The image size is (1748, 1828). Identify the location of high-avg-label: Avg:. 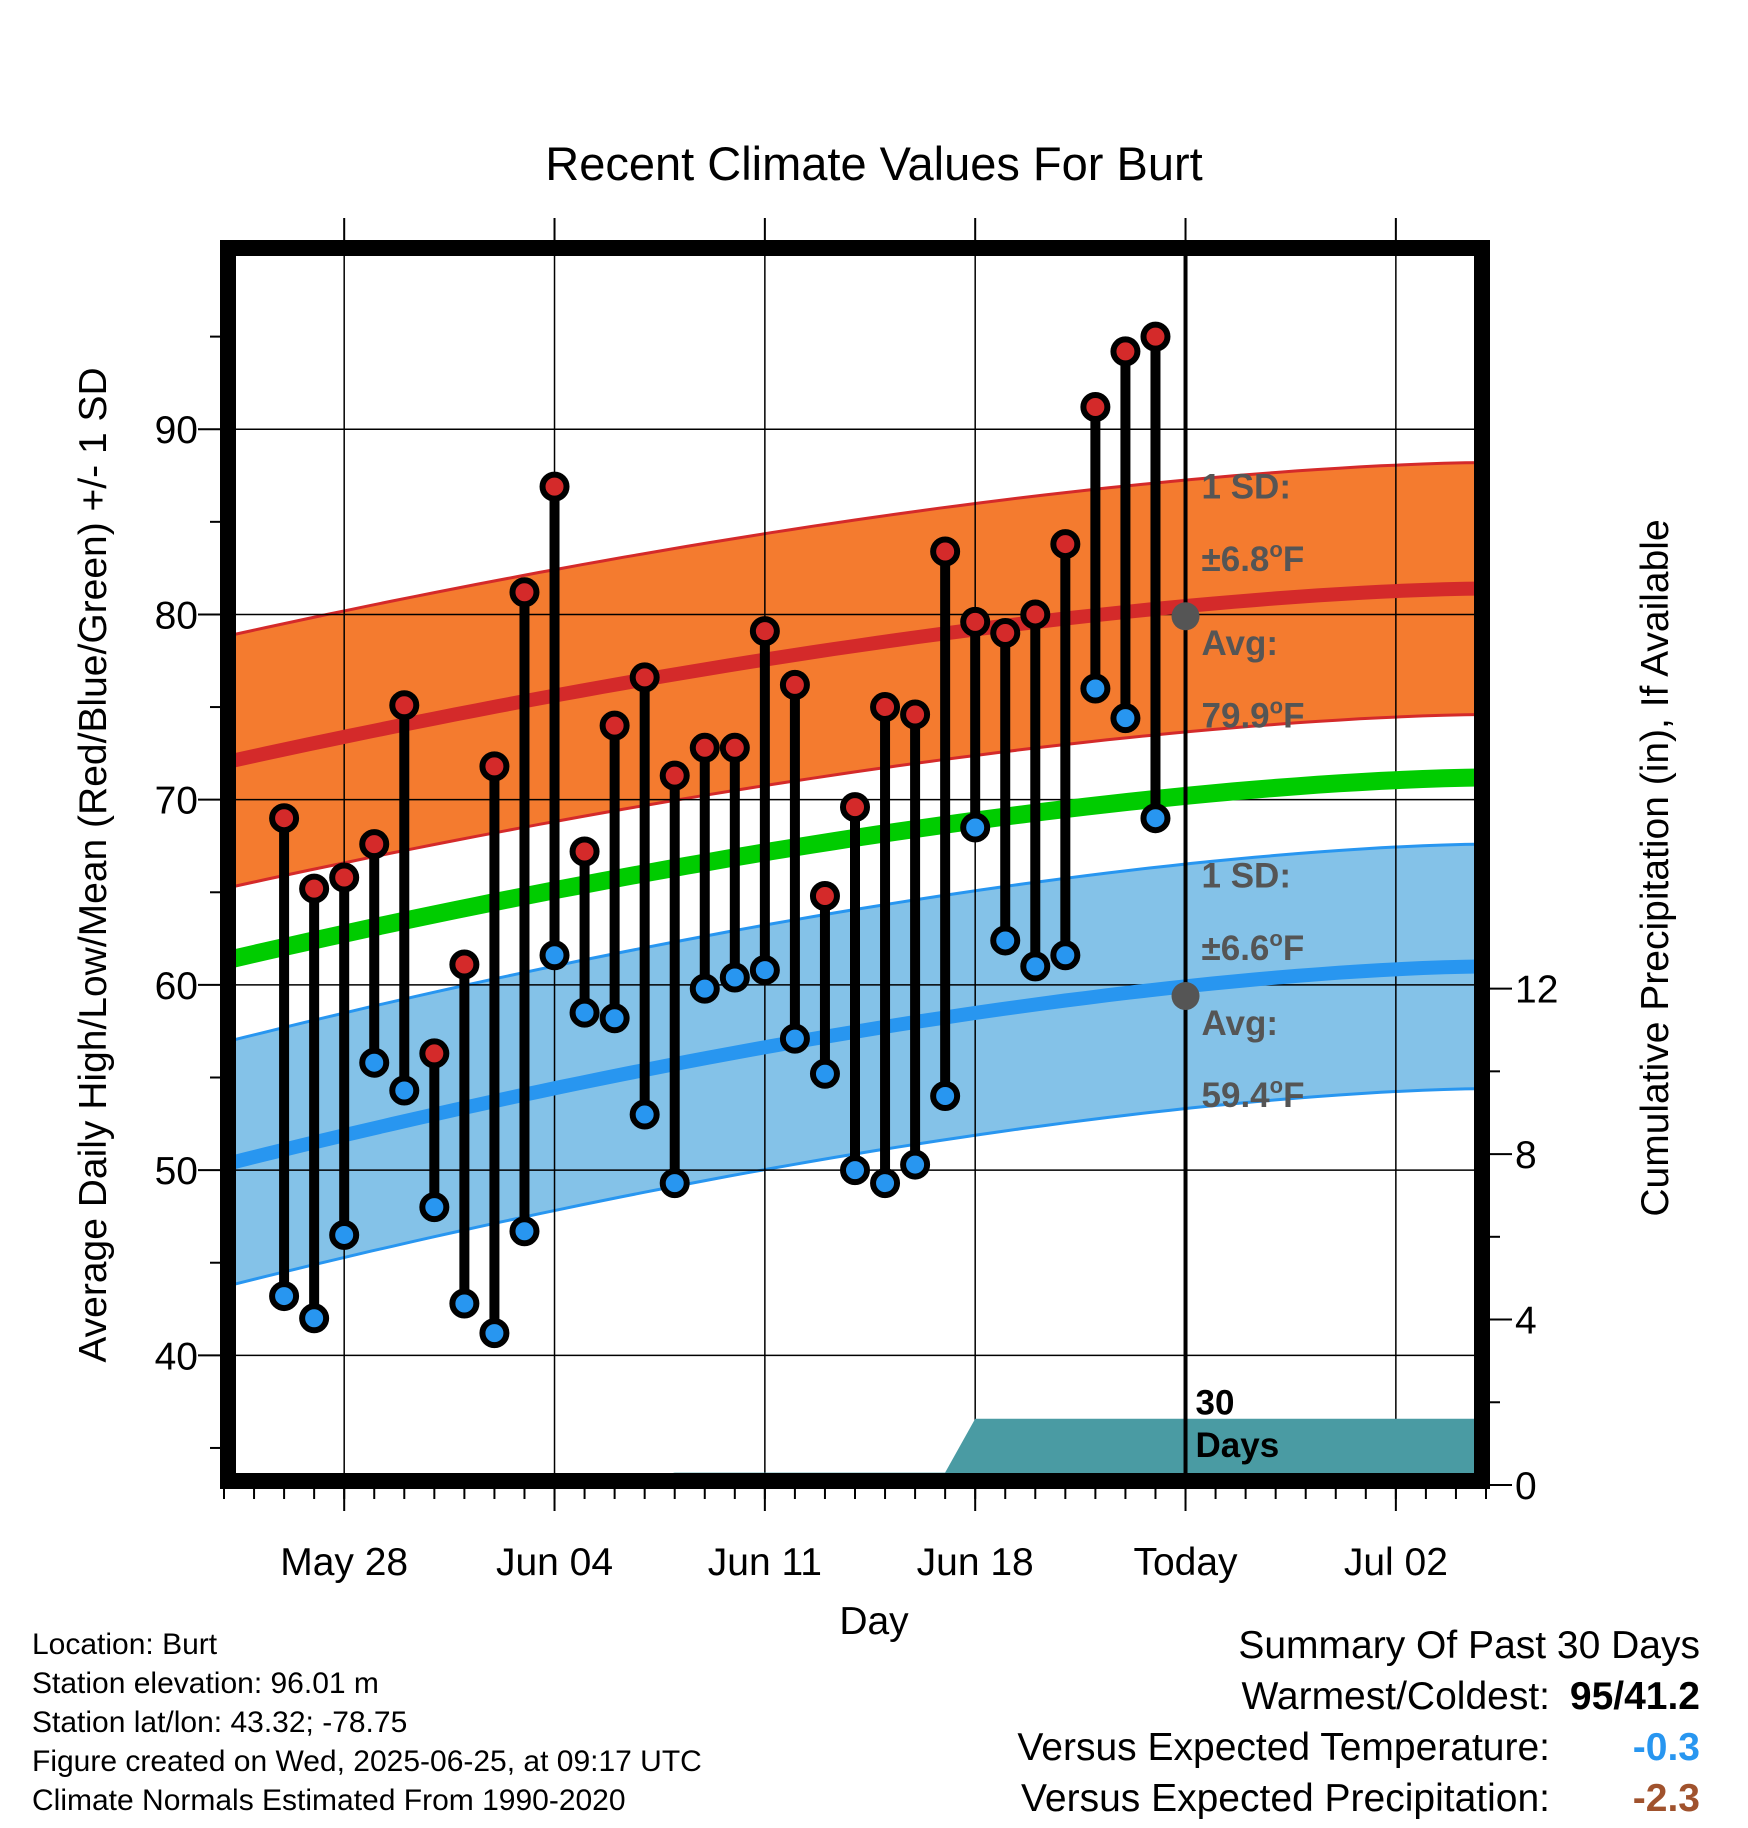
(1240, 643).